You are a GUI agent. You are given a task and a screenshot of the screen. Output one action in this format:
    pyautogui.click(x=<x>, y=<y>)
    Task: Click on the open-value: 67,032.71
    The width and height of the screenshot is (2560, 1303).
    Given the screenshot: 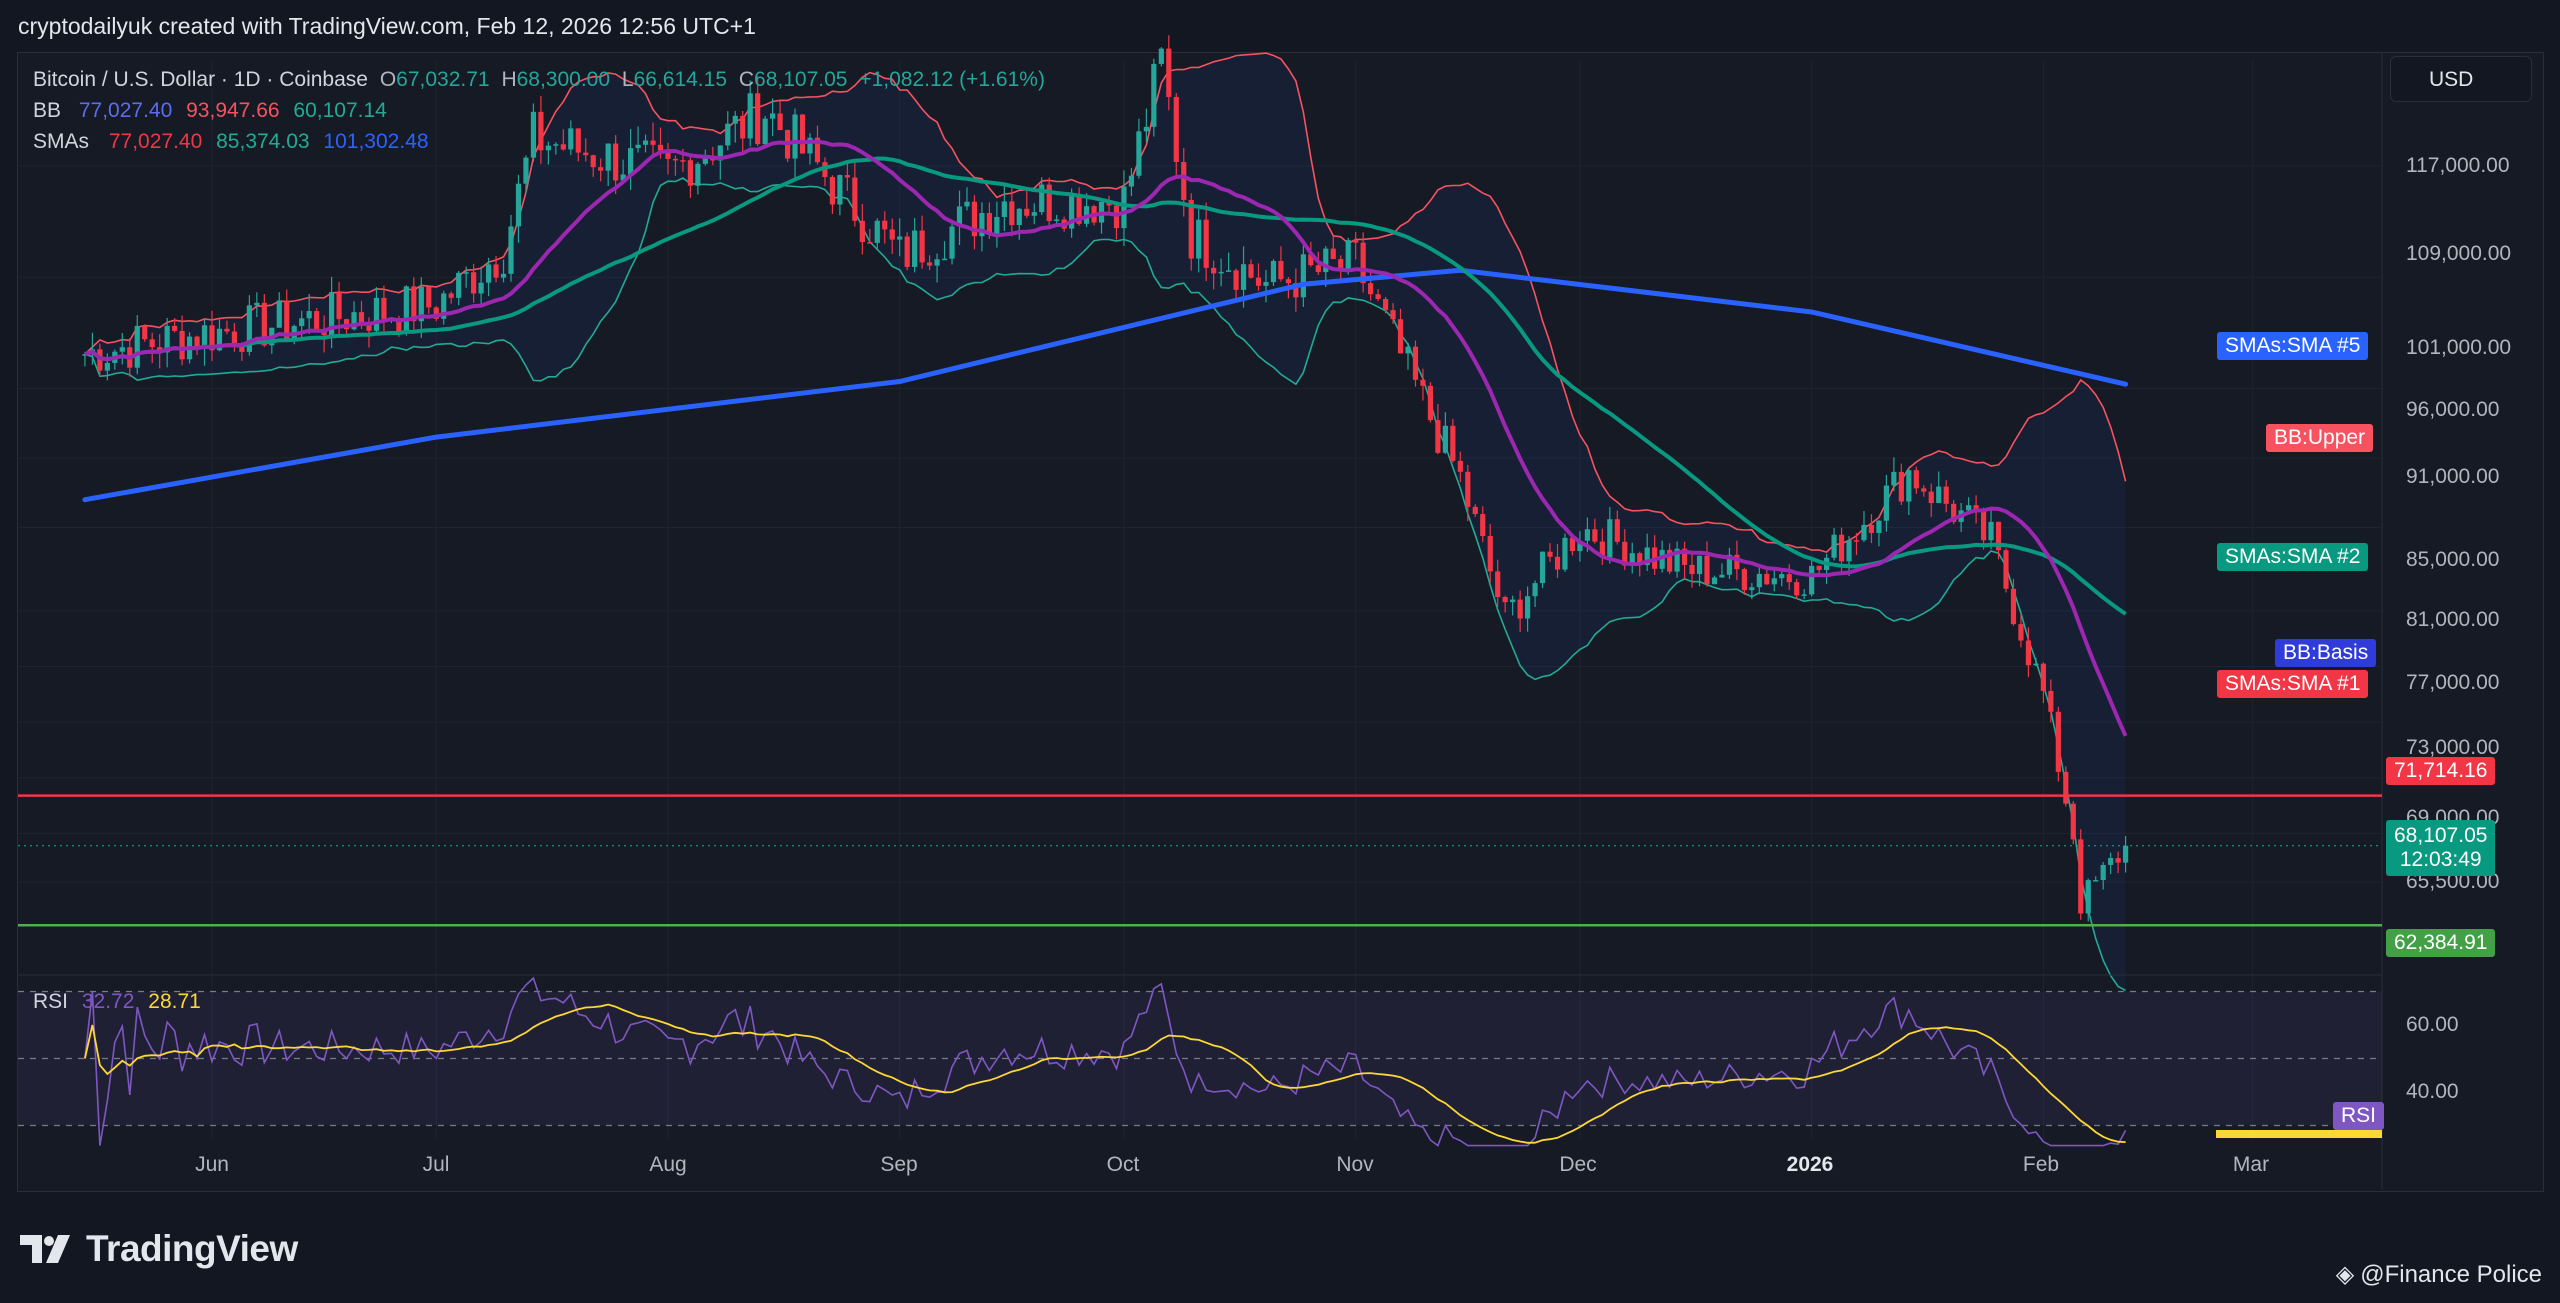 What is the action you would take?
    pyautogui.click(x=443, y=79)
    